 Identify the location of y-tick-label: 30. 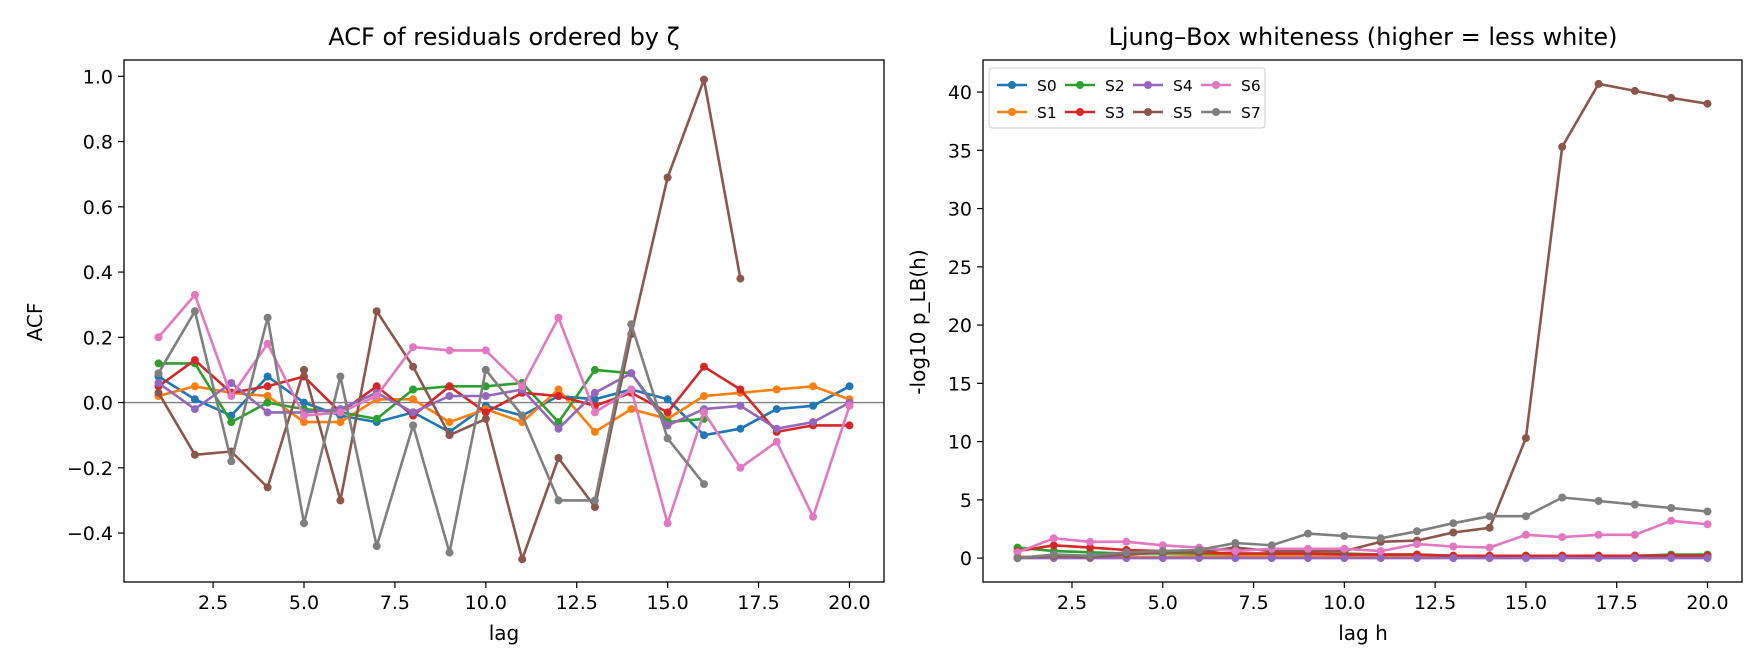
(960, 210).